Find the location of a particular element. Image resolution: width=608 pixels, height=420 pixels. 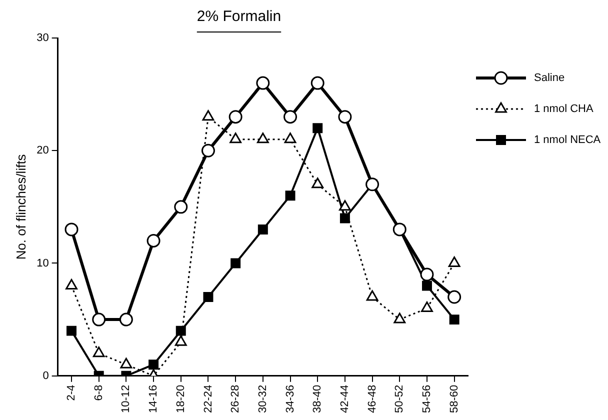

x-tick-label: 2-4 is located at coordinates (72, 392).